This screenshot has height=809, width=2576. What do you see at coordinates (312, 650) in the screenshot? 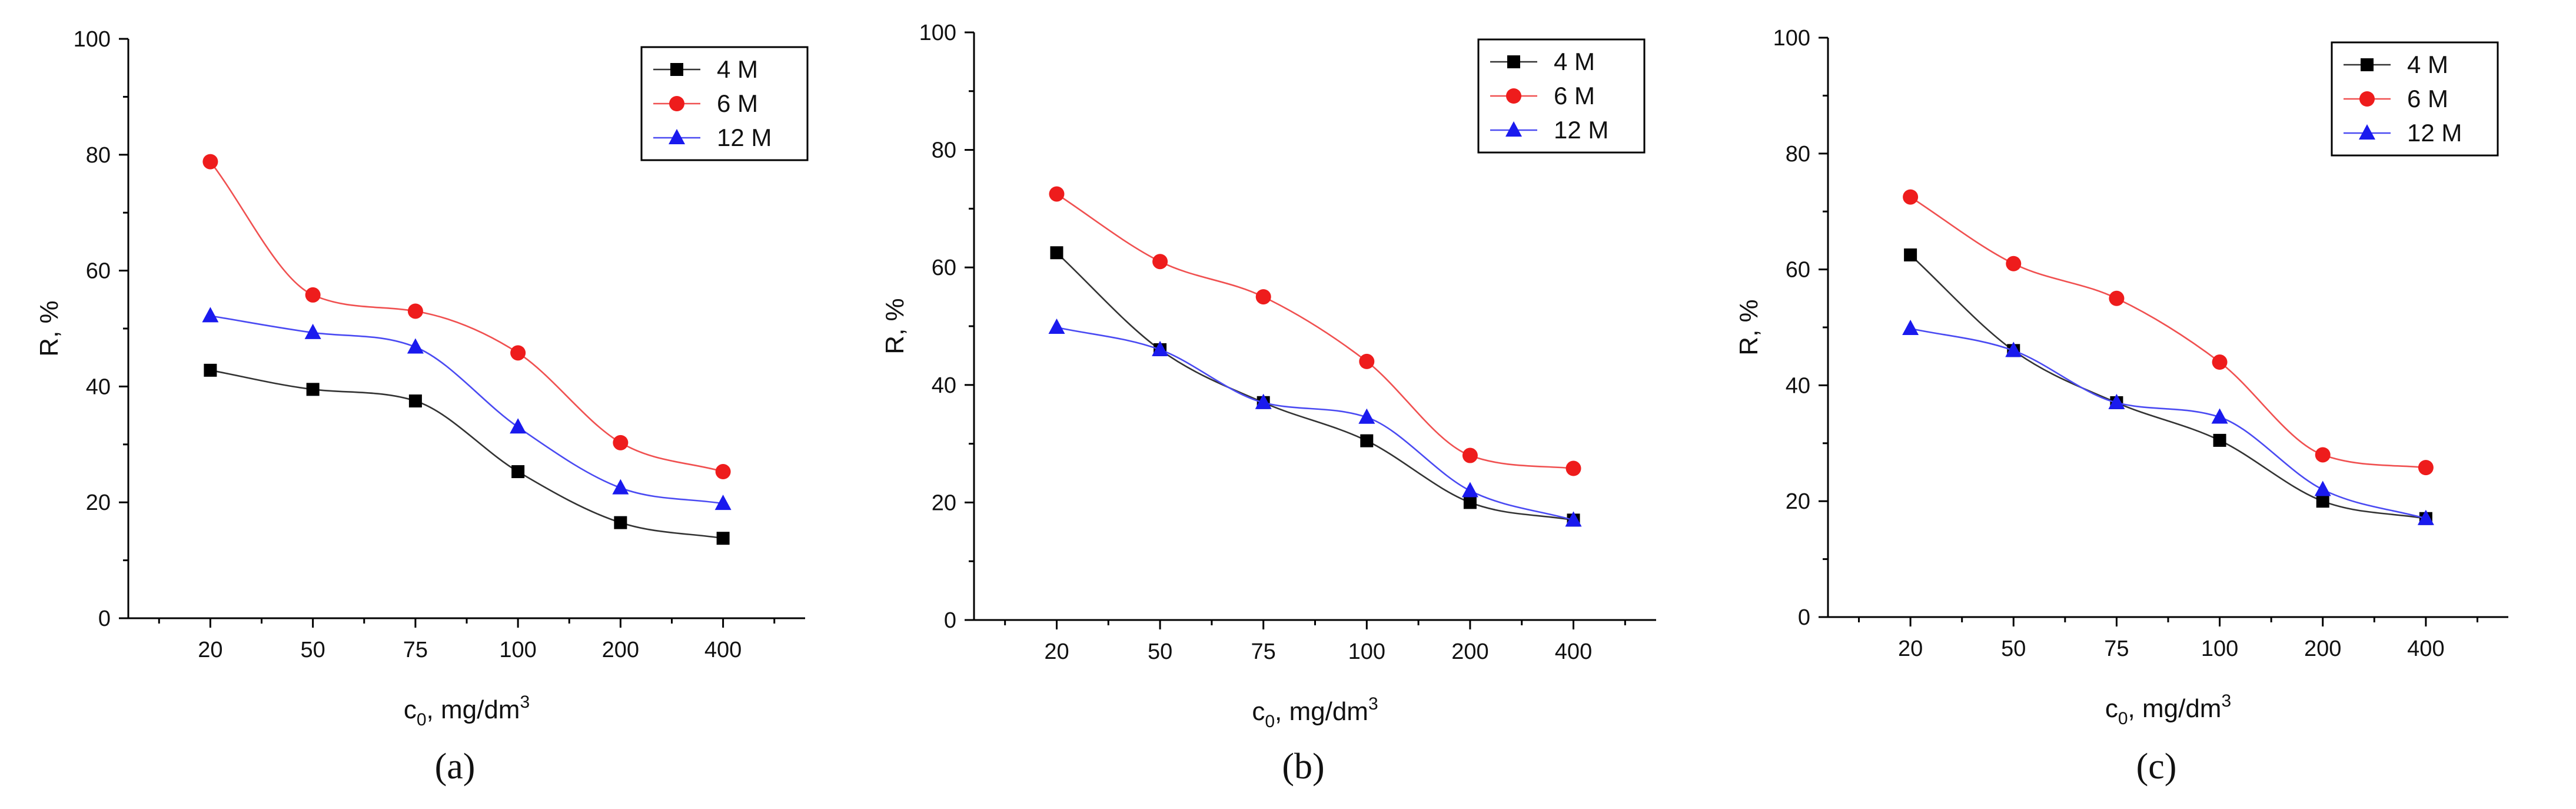
I see `x-tick-label: 50` at bounding box center [312, 650].